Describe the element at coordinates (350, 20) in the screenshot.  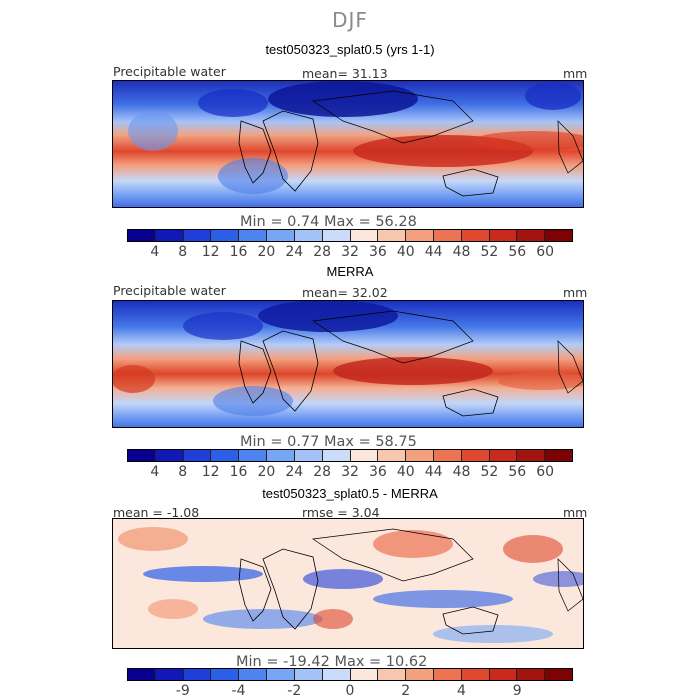
I see `figure-title: DJF` at that location.